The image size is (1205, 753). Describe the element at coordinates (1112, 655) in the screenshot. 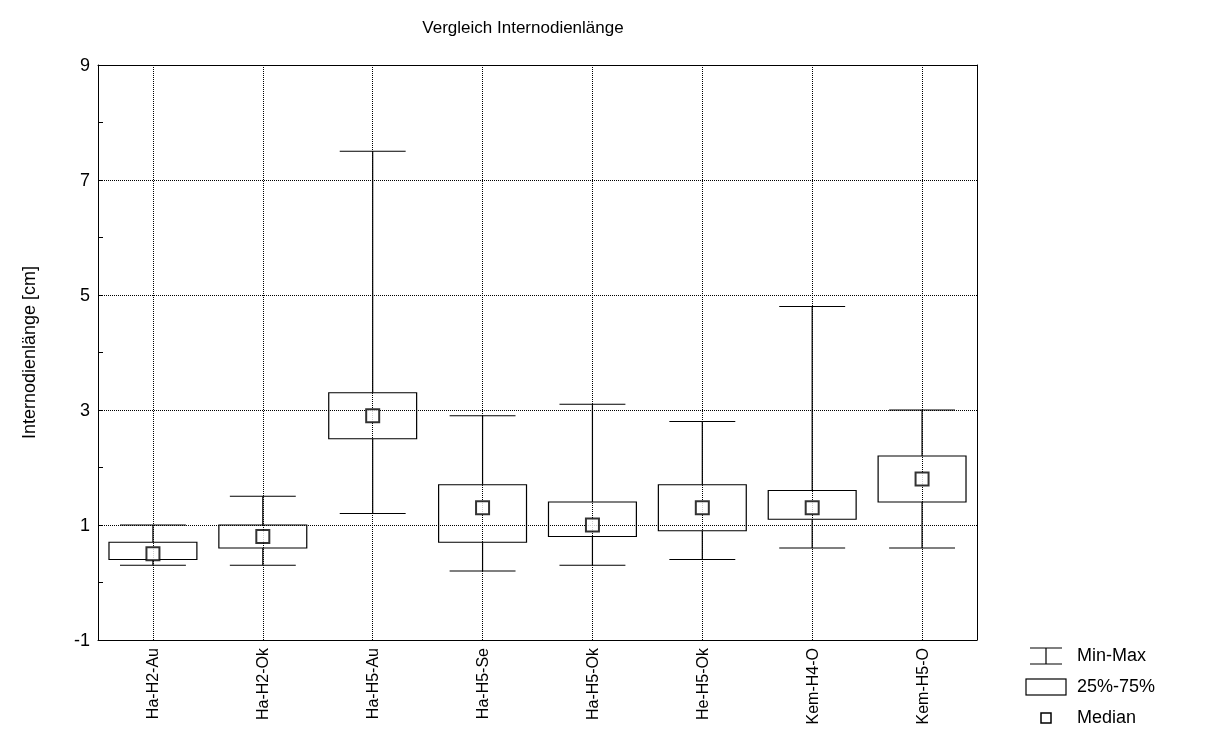

I see `text: Min-Max` at that location.